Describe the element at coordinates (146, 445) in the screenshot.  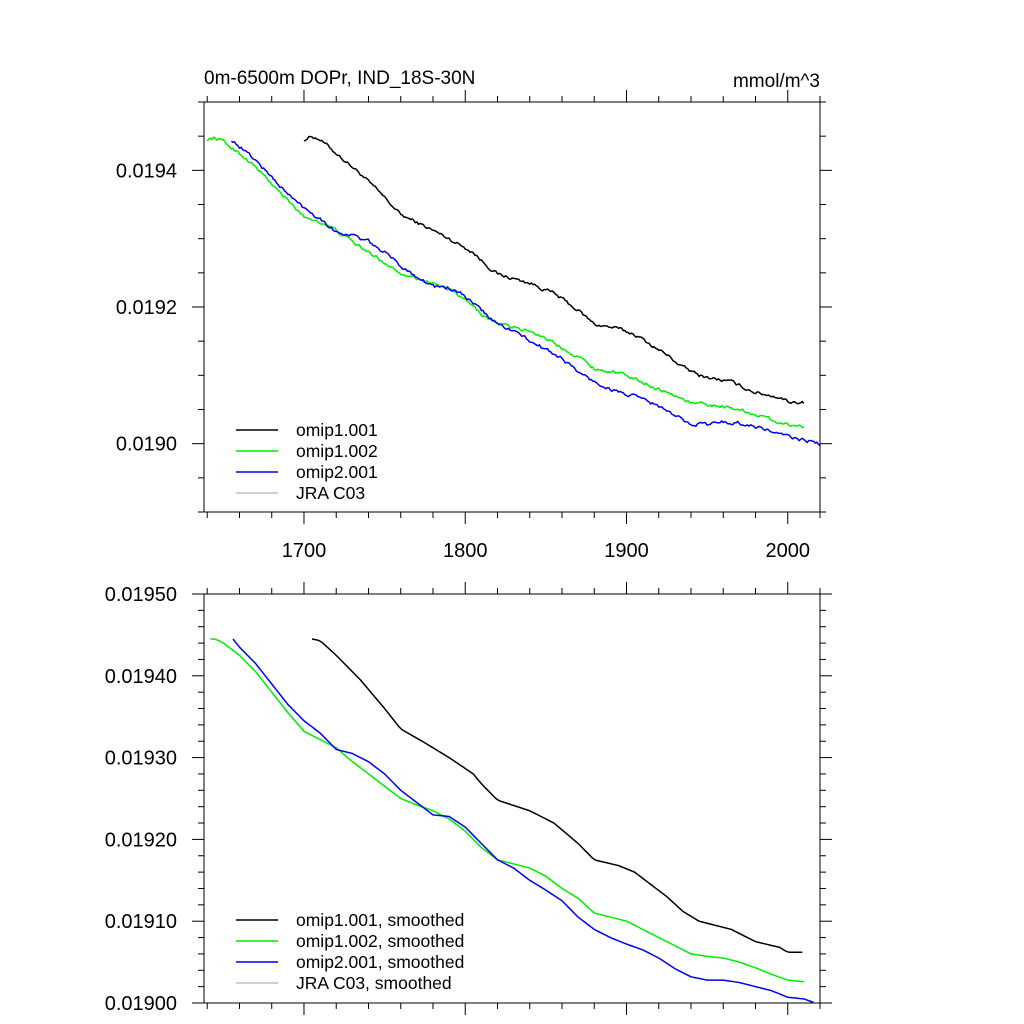
I see `y-tick-label: 0.0190` at that location.